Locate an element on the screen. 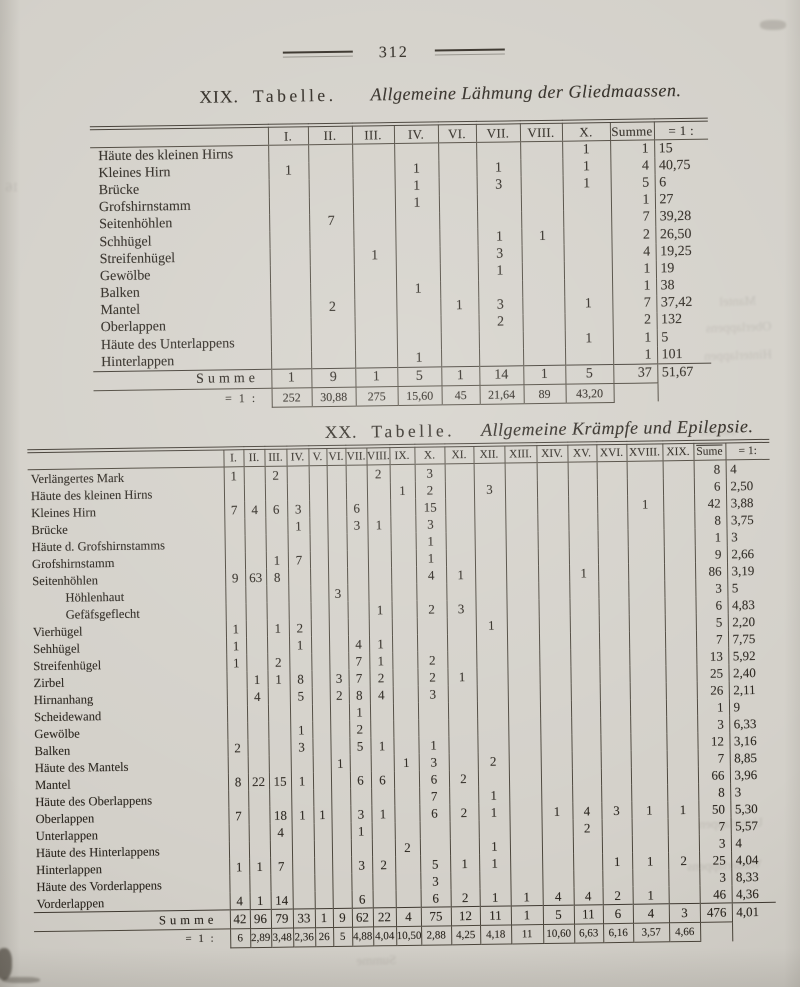 This screenshot has height=987, width=800. summe-value-cell: 96 is located at coordinates (260, 919).